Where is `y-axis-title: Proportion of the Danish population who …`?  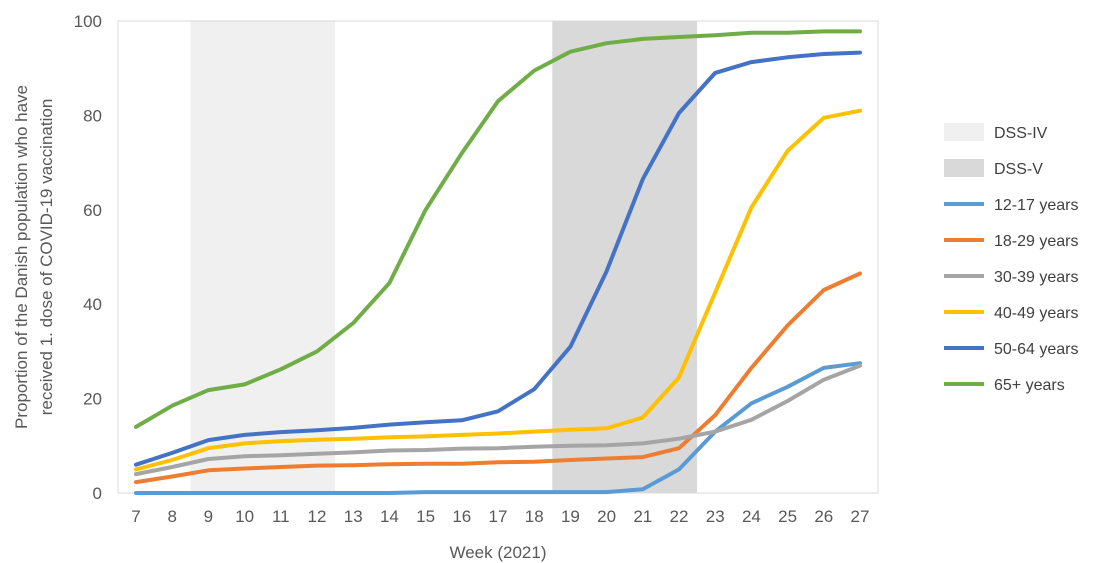 y-axis-title: Proportion of the Danish population who … is located at coordinates (34, 257).